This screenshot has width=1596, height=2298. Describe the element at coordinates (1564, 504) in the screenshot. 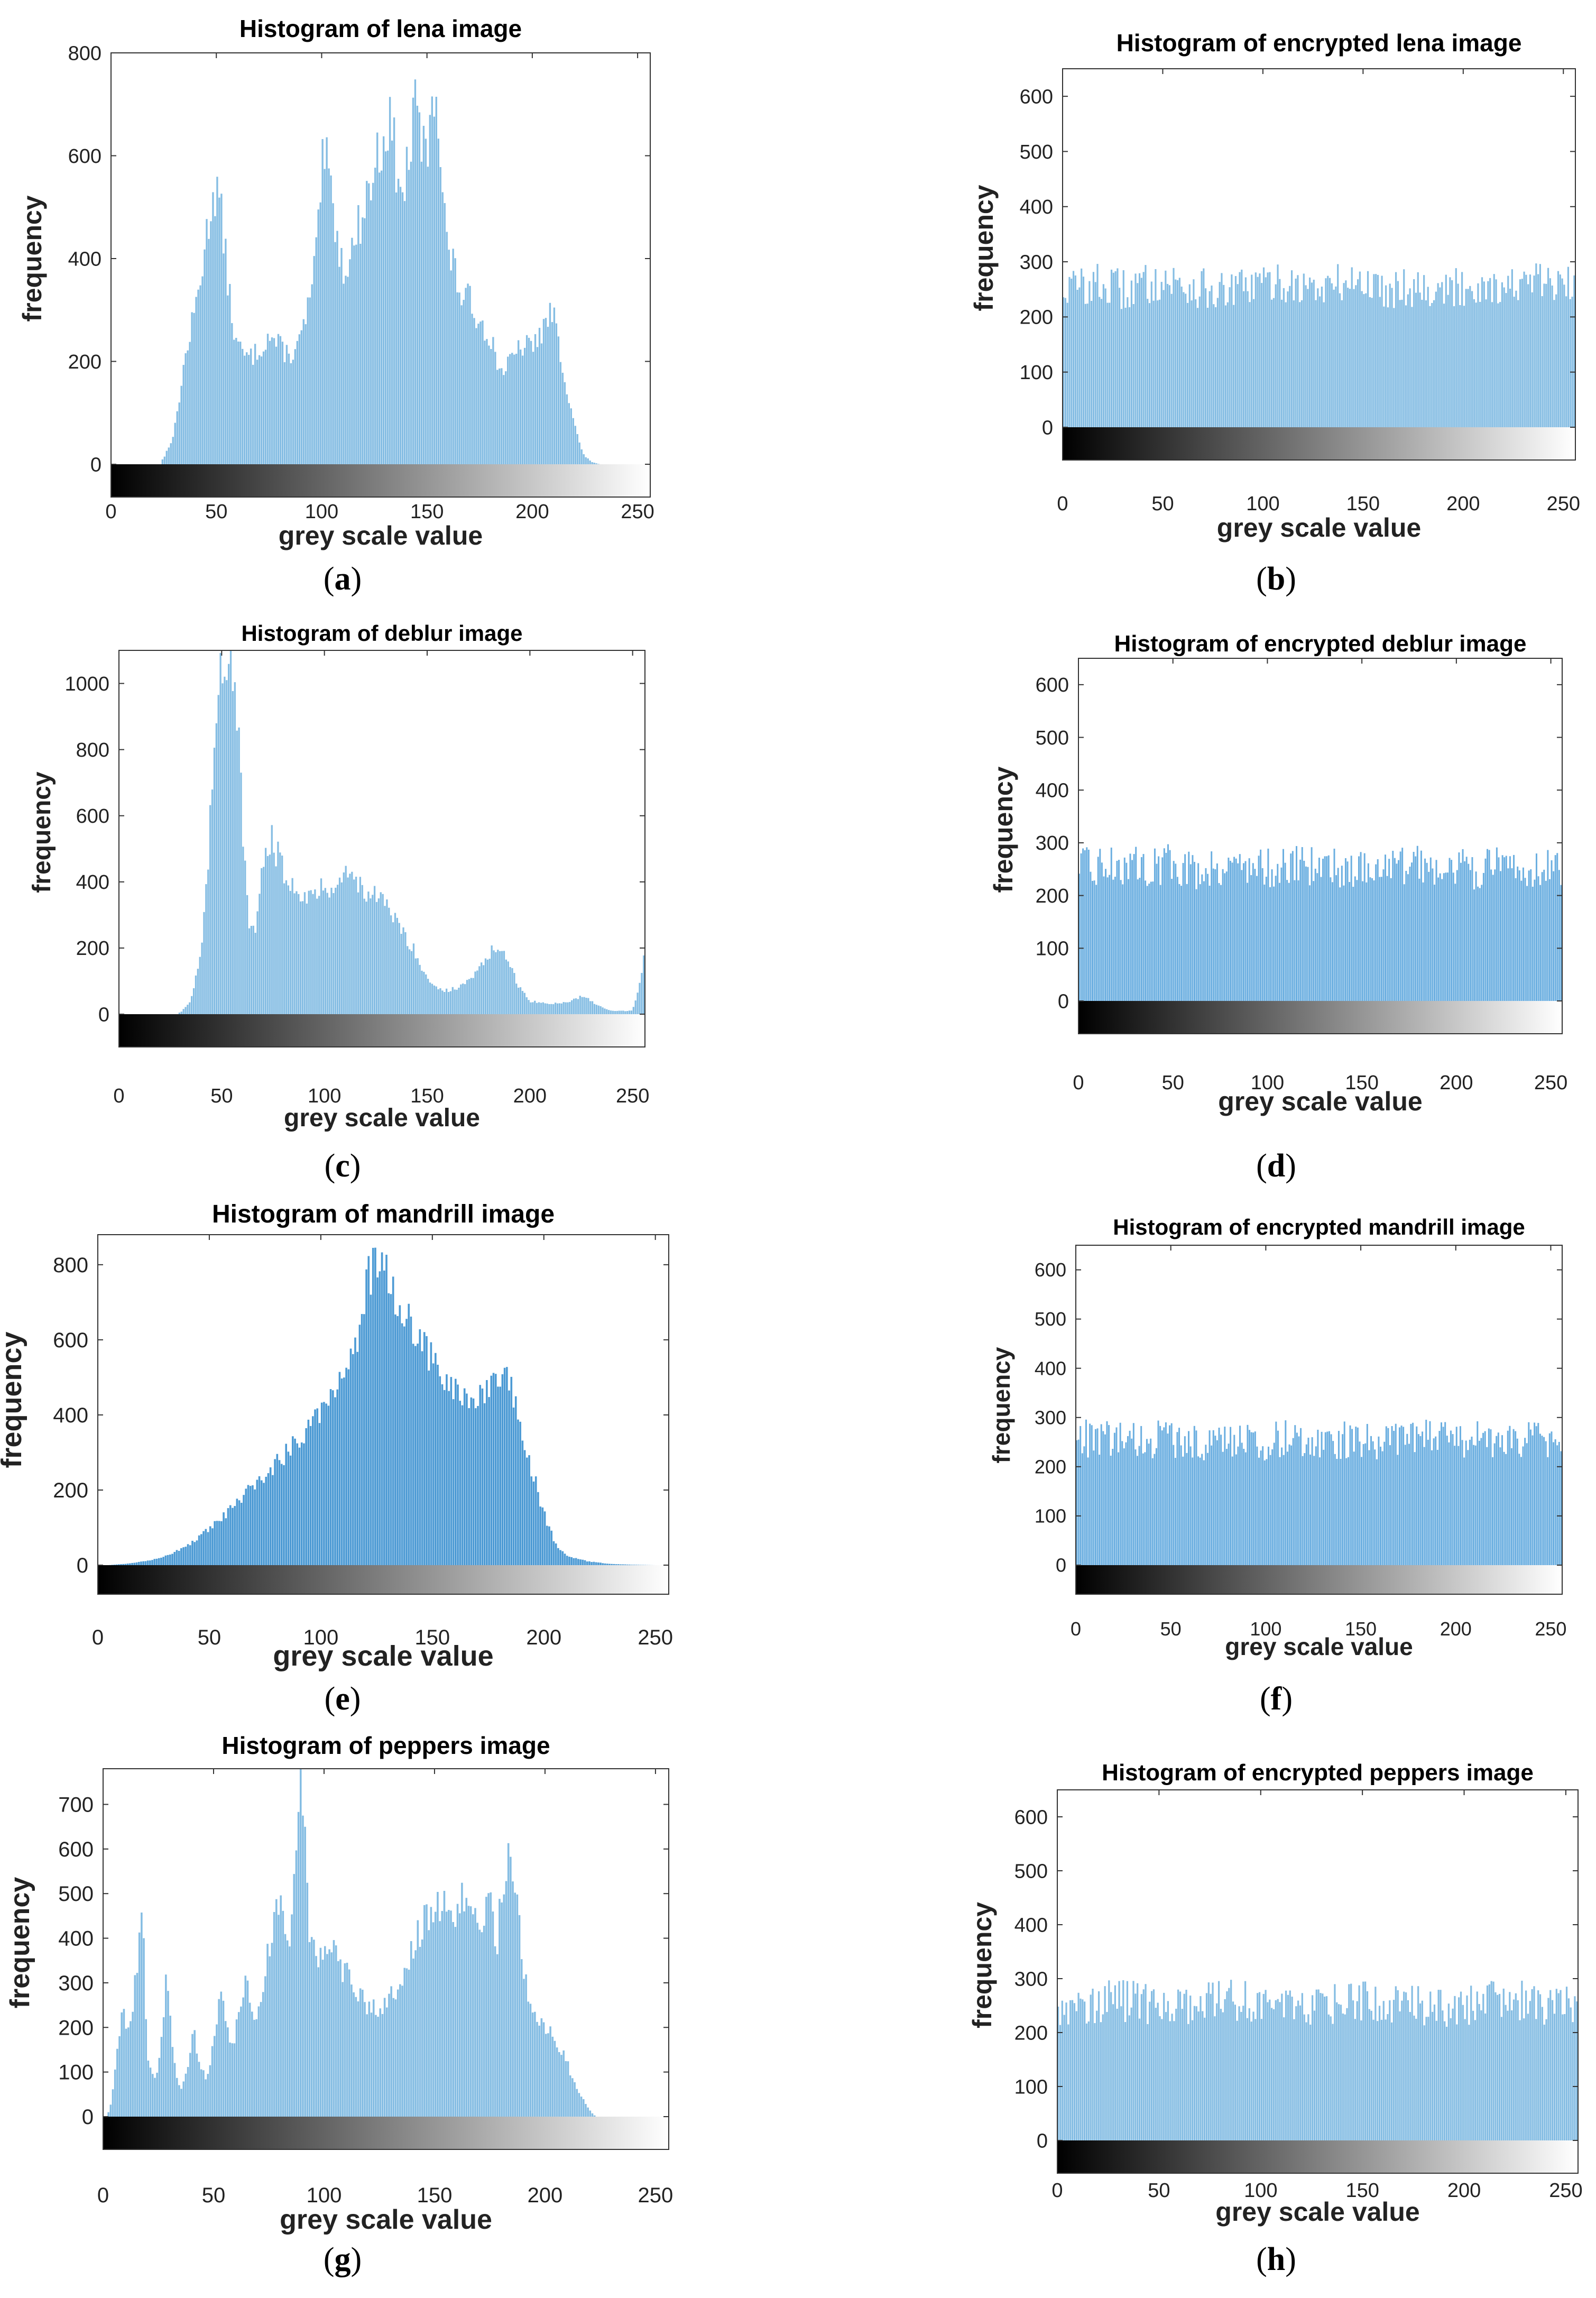

I see `x-tick-label: 250` at that location.